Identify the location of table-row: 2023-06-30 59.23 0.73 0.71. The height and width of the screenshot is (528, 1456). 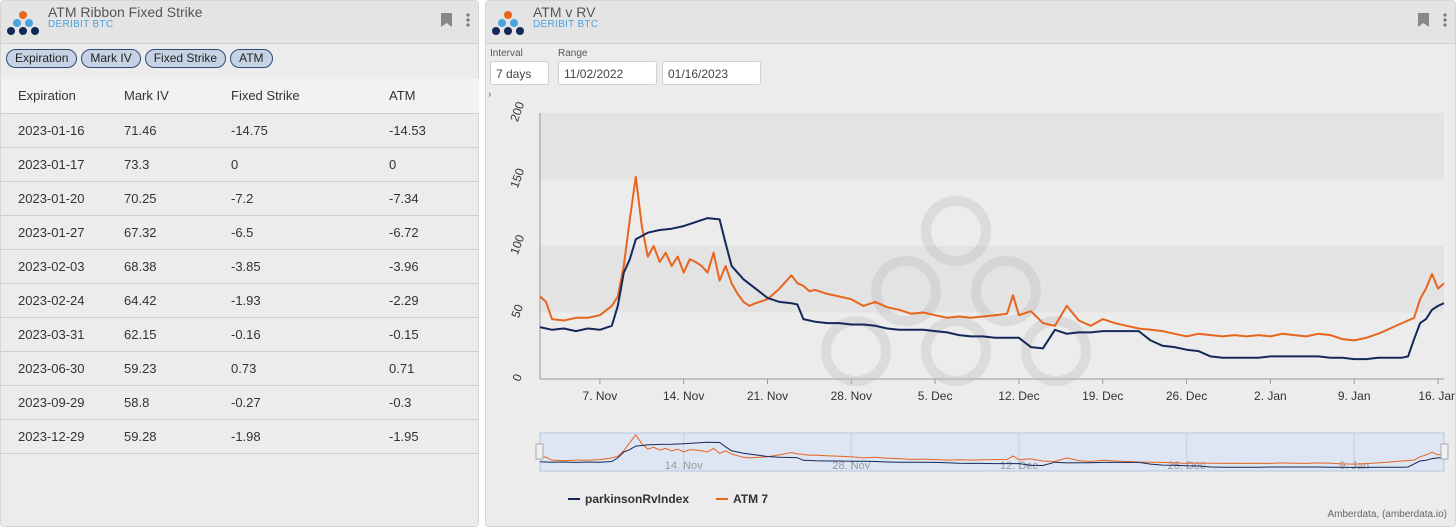
(240, 368).